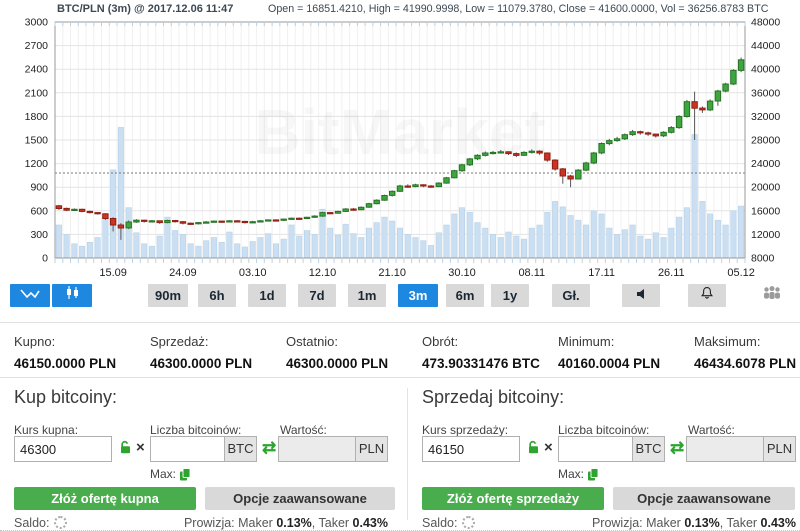 The height and width of the screenshot is (531, 800). Describe the element at coordinates (241, 449) in the screenshot. I see `buy-amount-unit: BTC` at that location.